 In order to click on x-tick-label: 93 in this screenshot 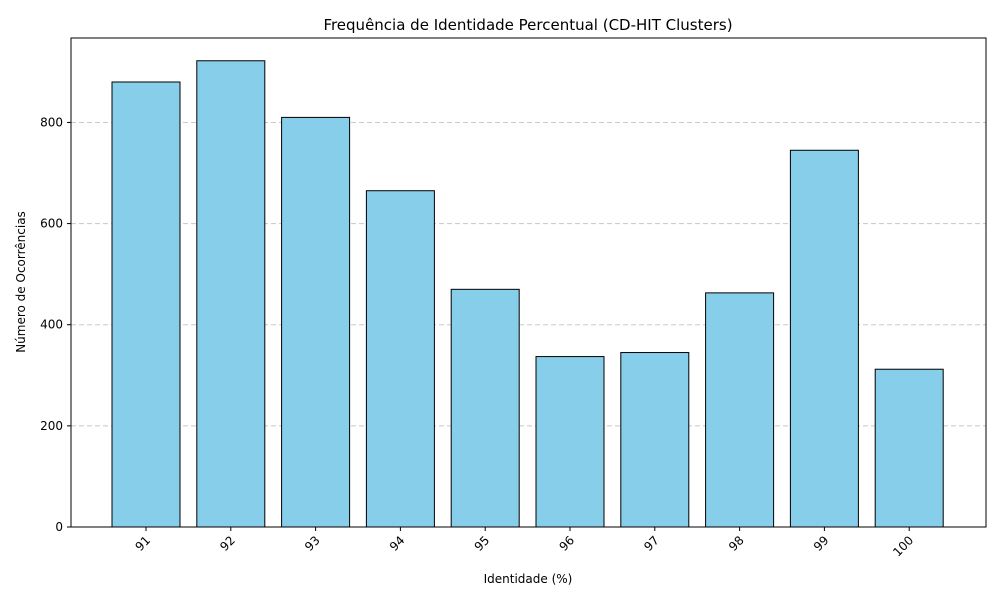, I will do `click(312, 543)`.